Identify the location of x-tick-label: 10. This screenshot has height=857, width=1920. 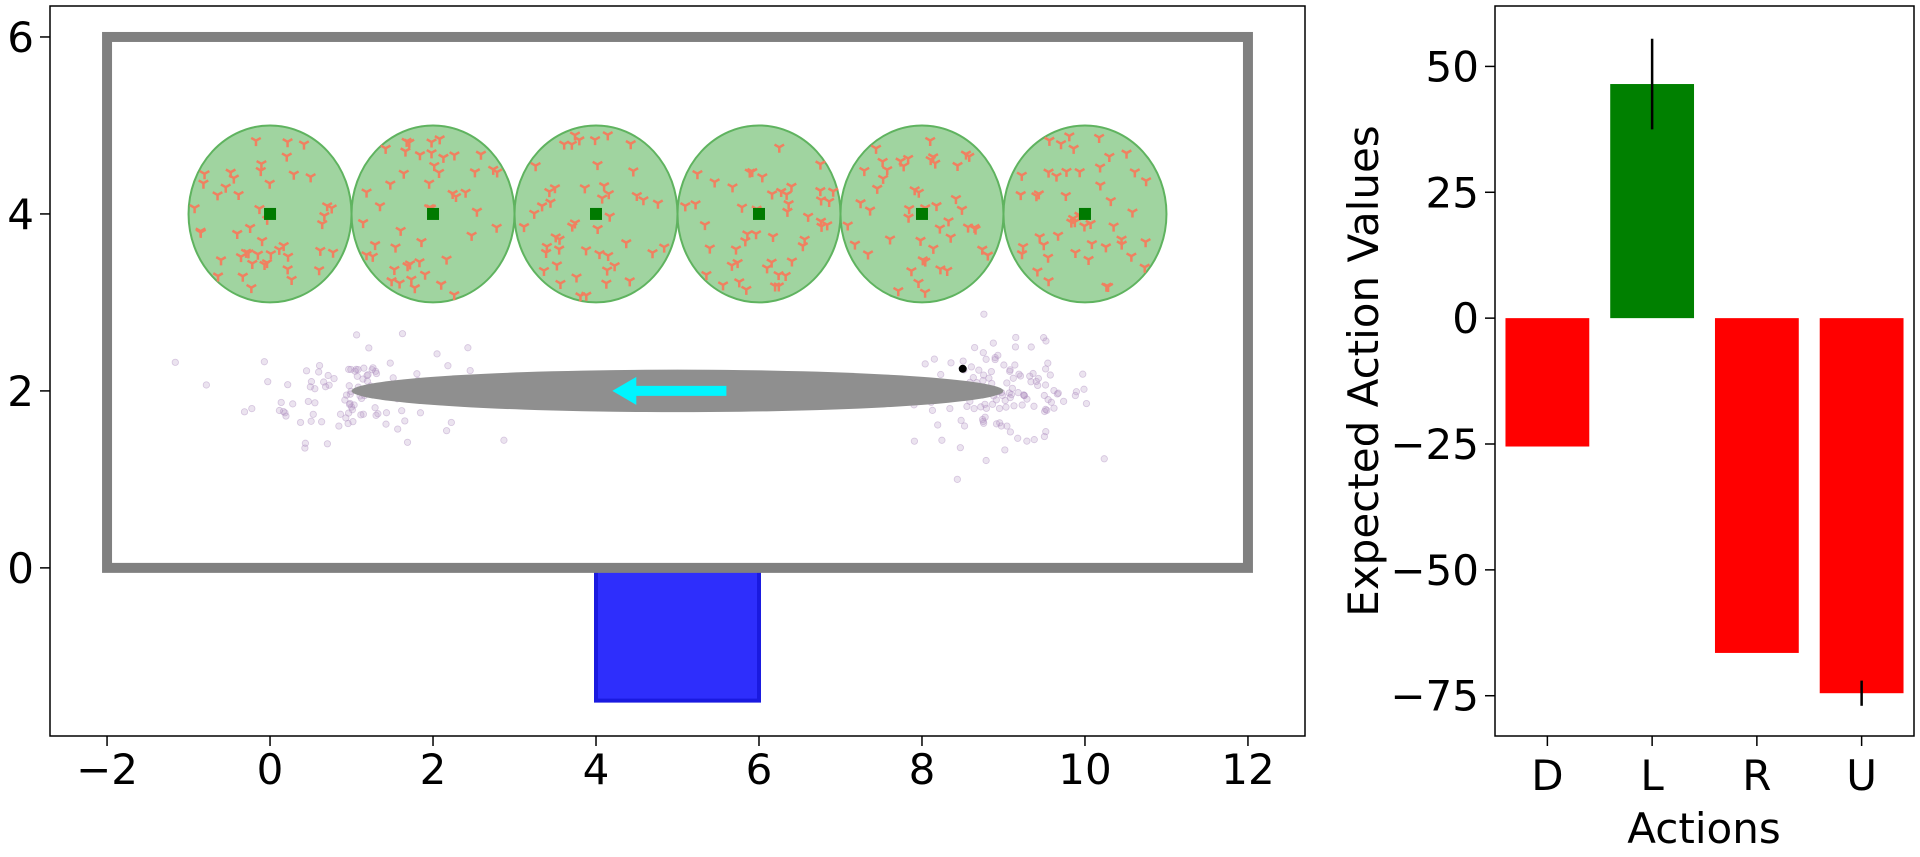
(1084, 769).